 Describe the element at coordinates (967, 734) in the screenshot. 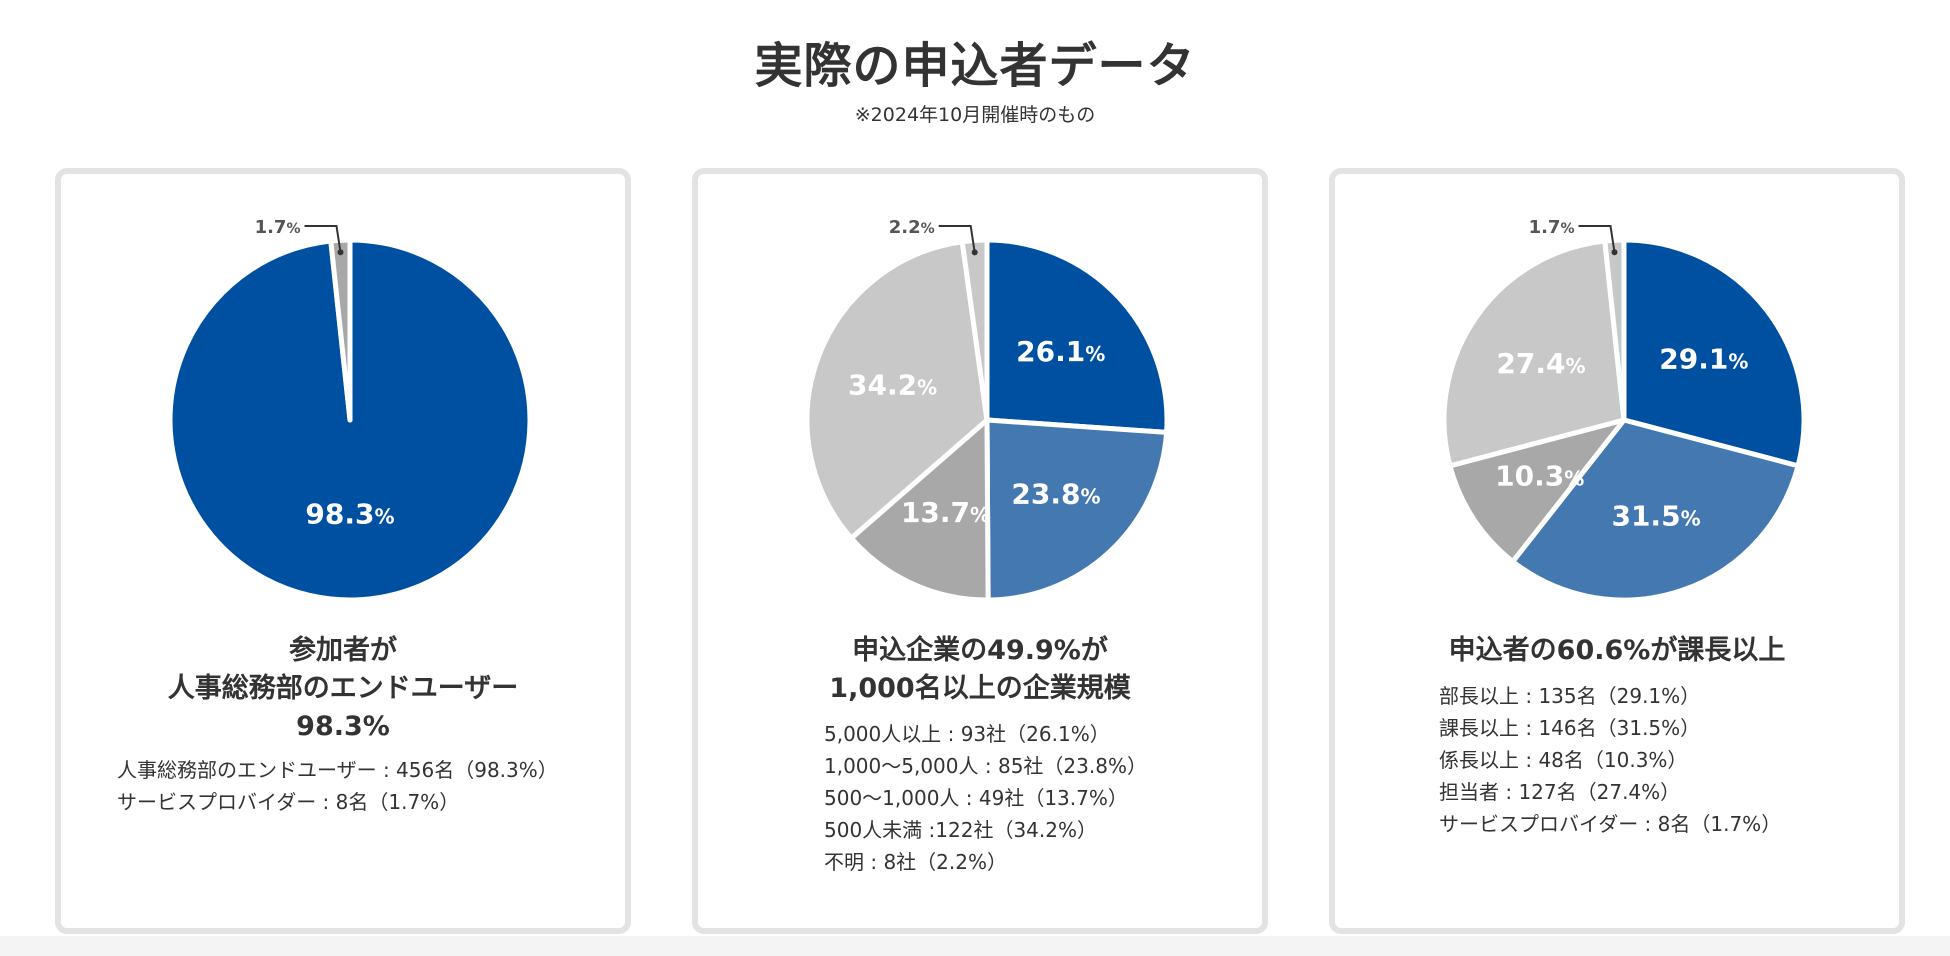

I see `detail-item: 5,000人以上 : 93社（26.1%）` at that location.